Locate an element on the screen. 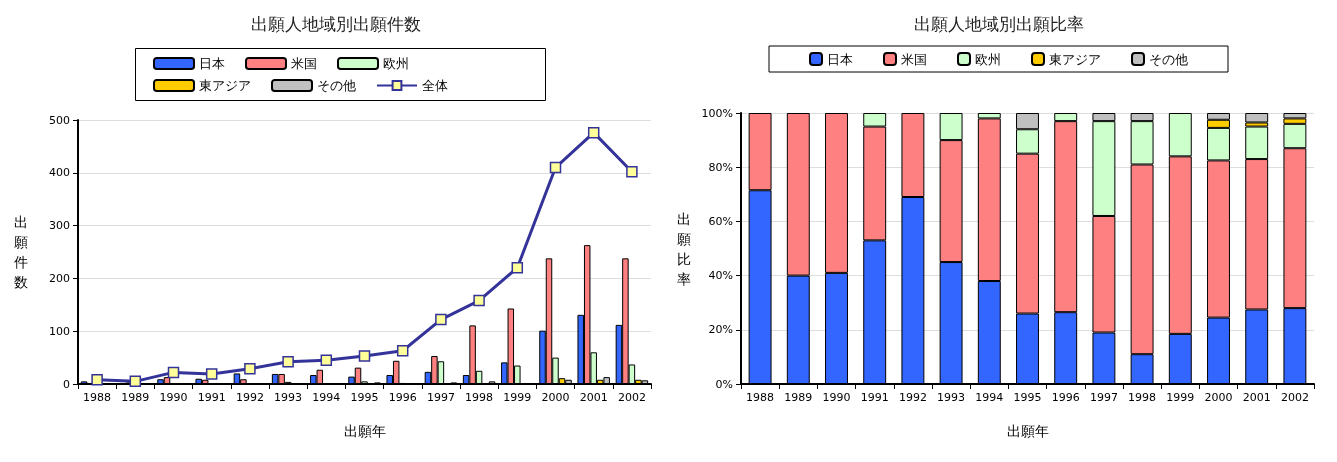  legend-label: 全体 is located at coordinates (435, 85).